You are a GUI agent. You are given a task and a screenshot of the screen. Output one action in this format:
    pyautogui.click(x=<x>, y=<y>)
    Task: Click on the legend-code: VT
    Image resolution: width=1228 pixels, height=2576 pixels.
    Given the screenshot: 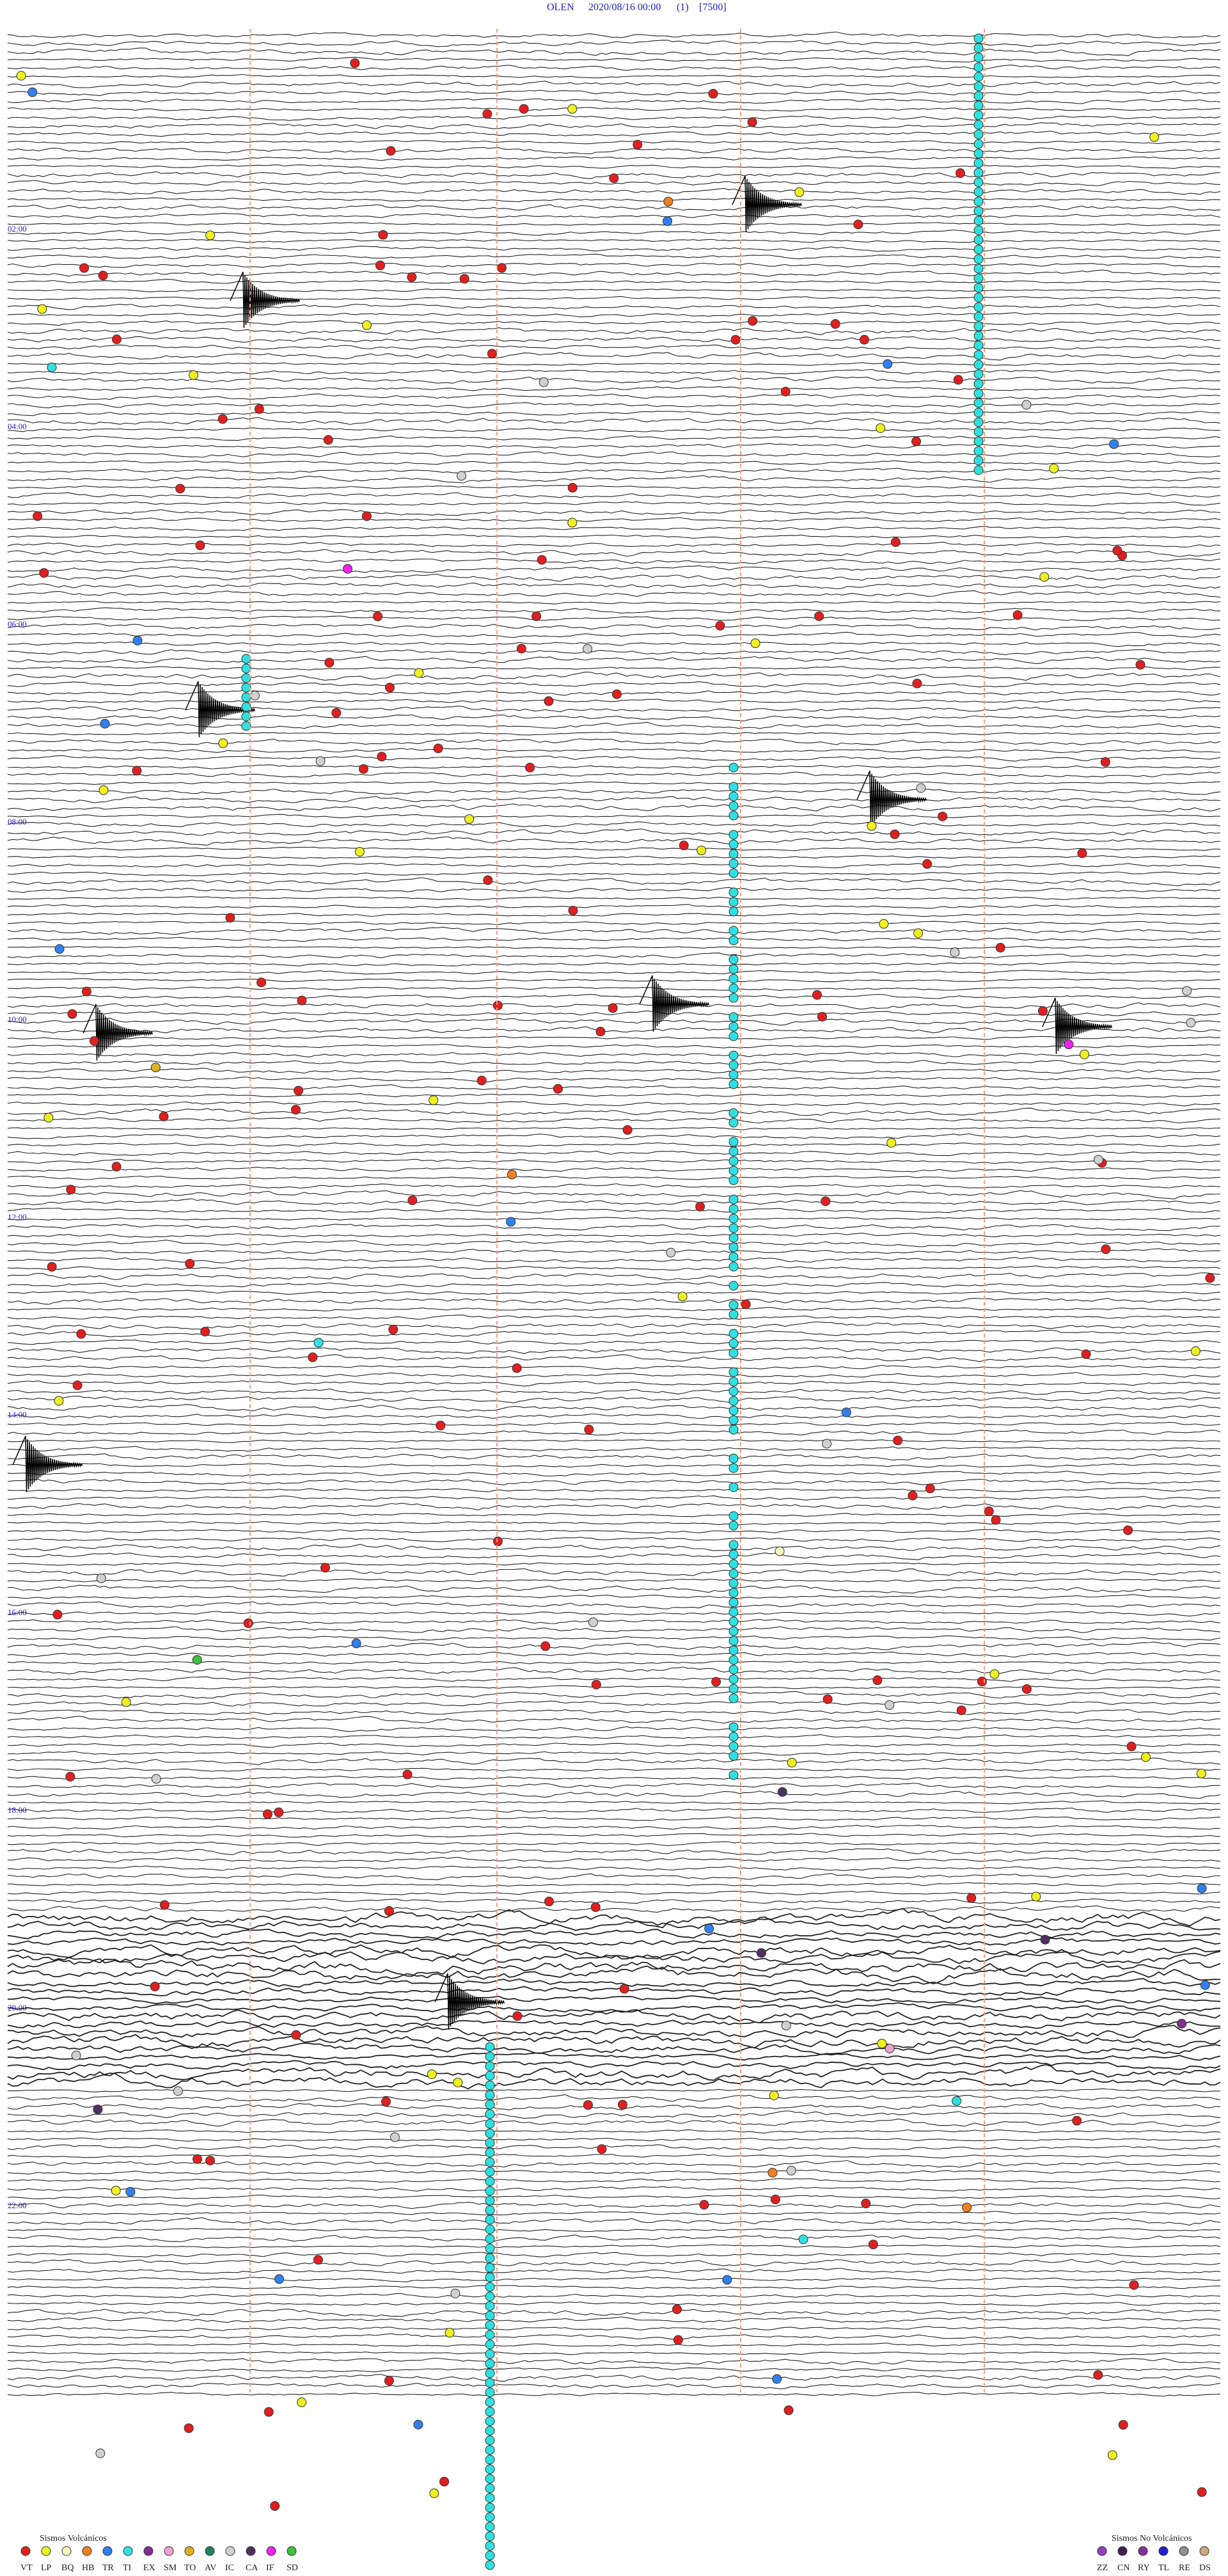 What is the action you would take?
    pyautogui.click(x=26, y=2568)
    